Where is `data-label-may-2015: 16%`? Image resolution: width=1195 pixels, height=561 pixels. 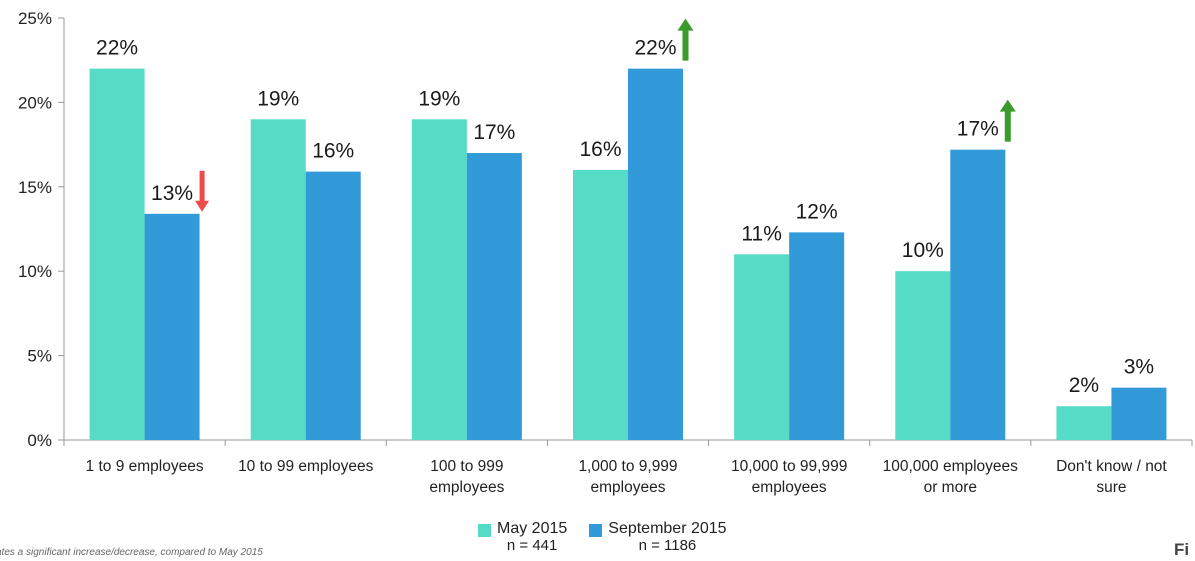
data-label-may-2015: 16% is located at coordinates (600, 149).